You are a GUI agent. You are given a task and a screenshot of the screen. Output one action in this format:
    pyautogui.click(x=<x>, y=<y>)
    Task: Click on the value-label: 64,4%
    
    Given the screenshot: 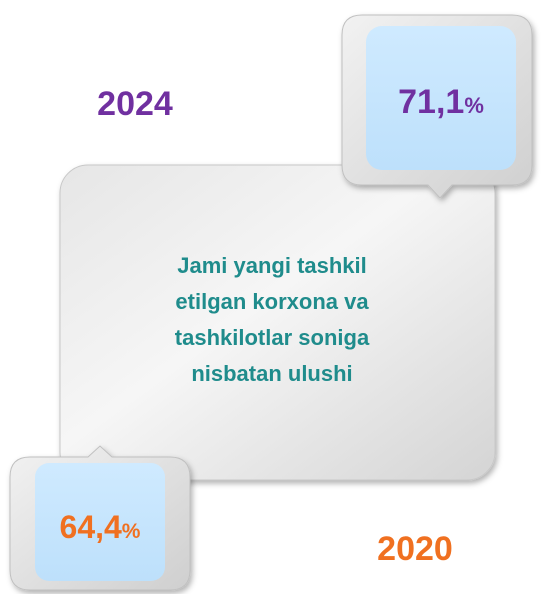 What is the action you would take?
    pyautogui.click(x=100, y=527)
    